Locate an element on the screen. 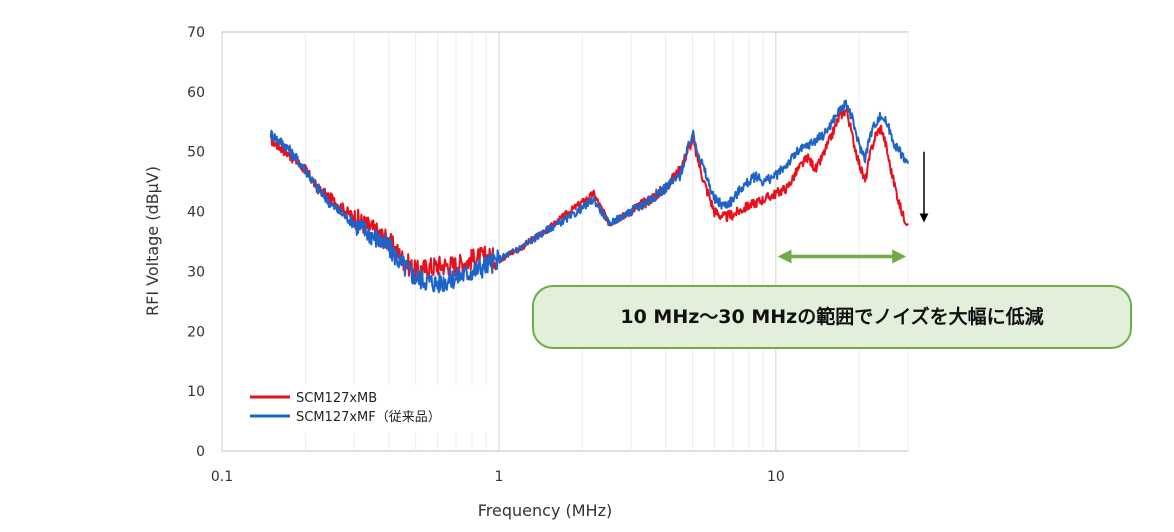 This screenshot has width=1174, height=532. y-tick-label: 60 is located at coordinates (196, 93).